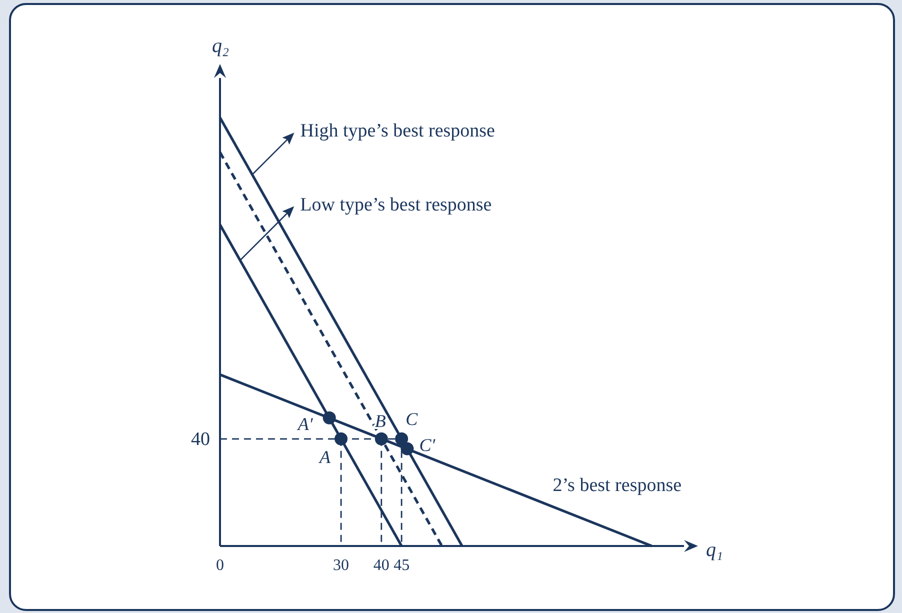 This screenshot has height=613, width=902. Describe the element at coordinates (402, 565) in the screenshot. I see `x-tick-label: 45` at that location.